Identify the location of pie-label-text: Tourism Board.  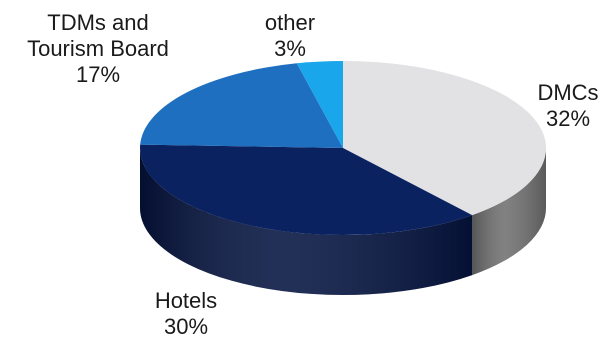
(98, 48).